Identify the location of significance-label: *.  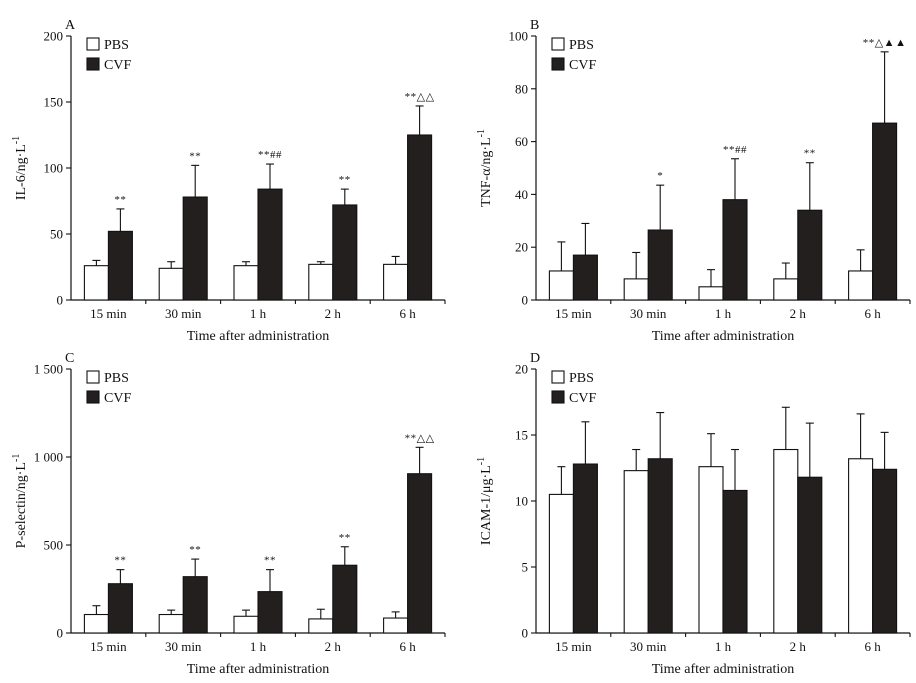
(660, 176).